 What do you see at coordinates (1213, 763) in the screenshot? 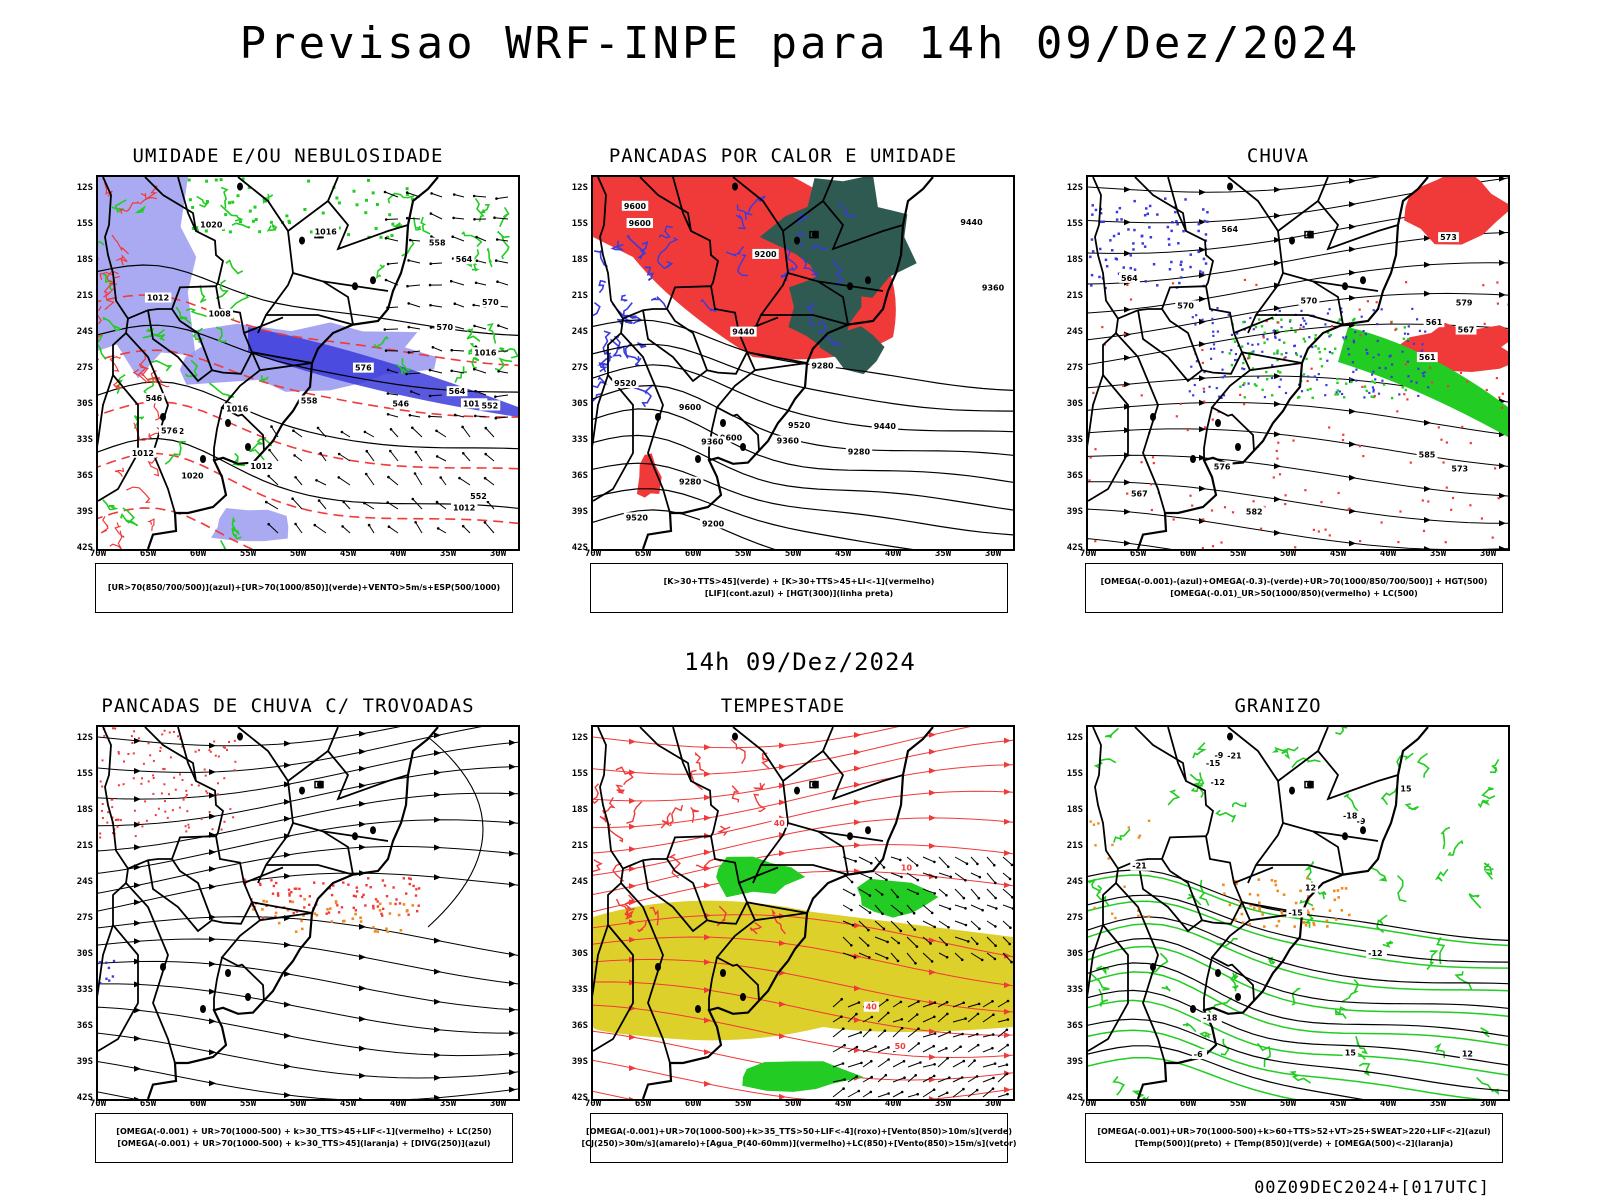
I see `contour-label: -15` at bounding box center [1213, 763].